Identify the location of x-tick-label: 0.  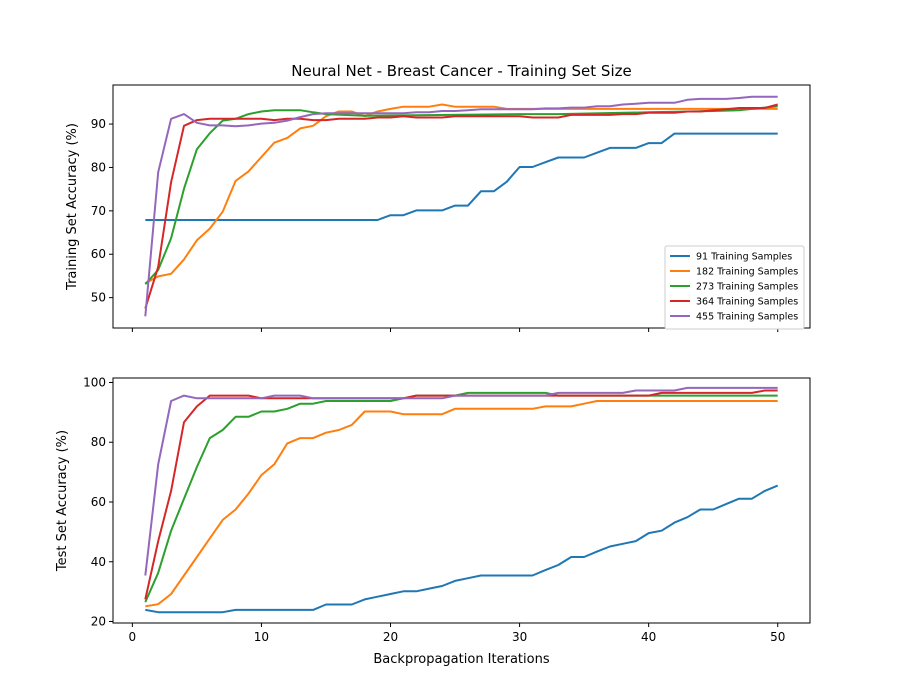
(133, 637).